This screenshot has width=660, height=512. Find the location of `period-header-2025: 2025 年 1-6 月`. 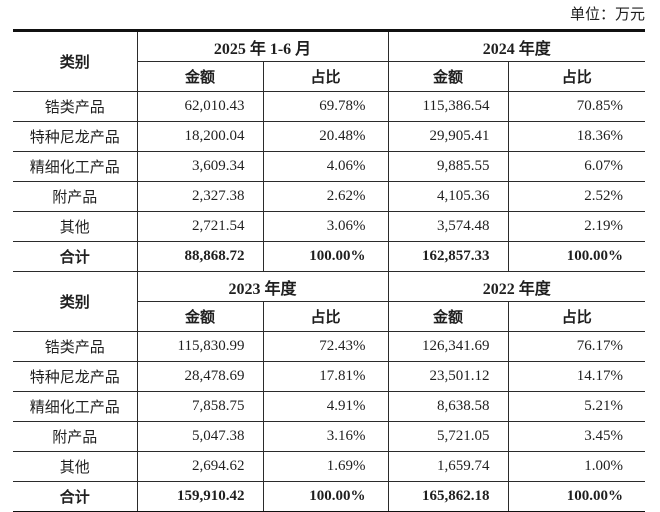

period-header-2025: 2025 年 1-6 月 is located at coordinates (262, 46).